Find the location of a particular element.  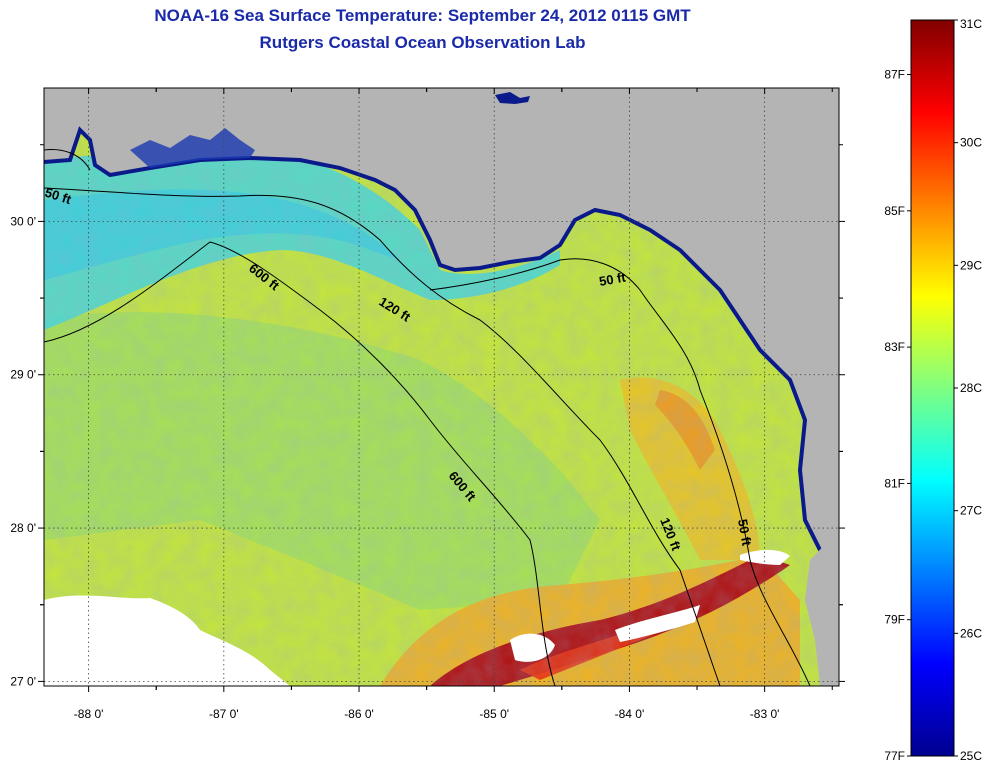

x-tick-label: -86 0' is located at coordinates (359, 714).